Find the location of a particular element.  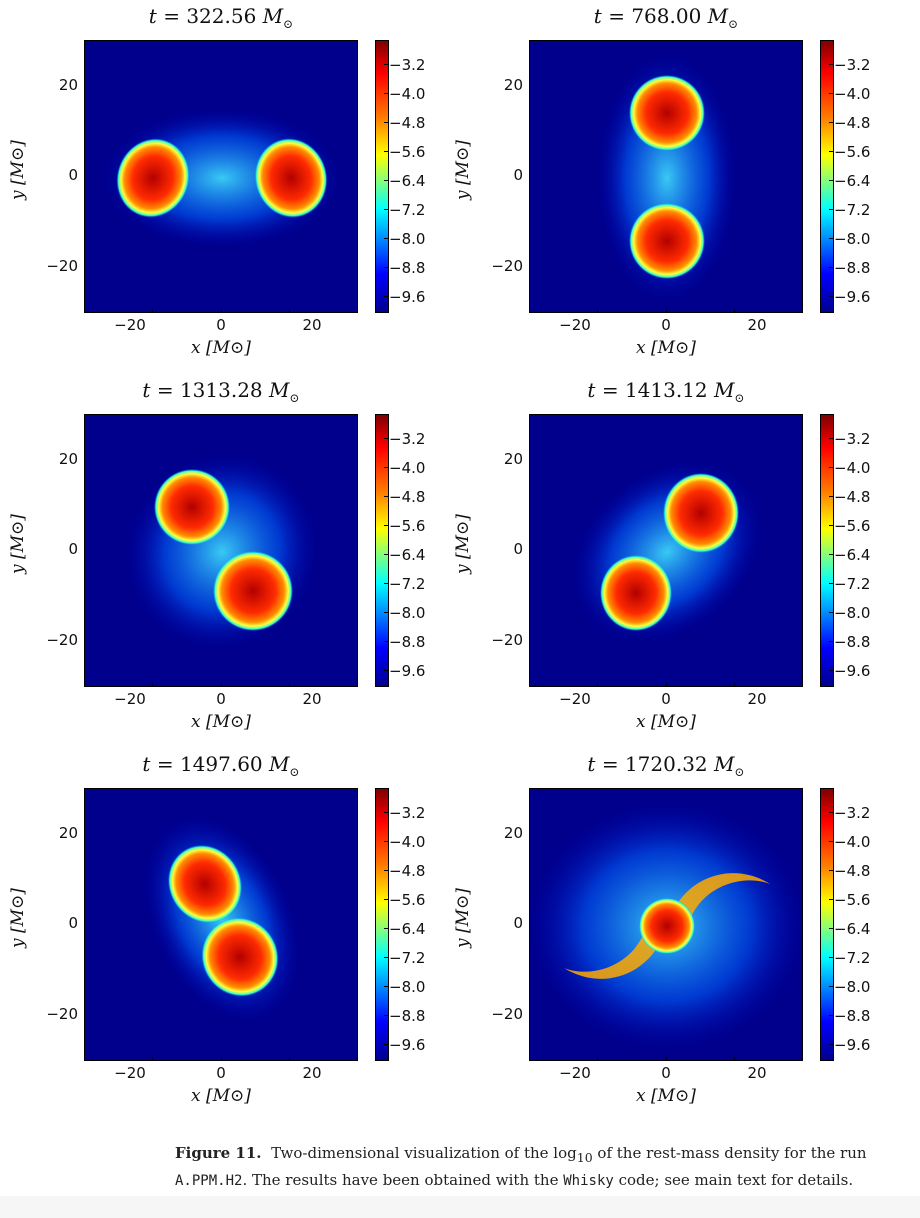

caption-sub: 10 is located at coordinates (584, 1157).